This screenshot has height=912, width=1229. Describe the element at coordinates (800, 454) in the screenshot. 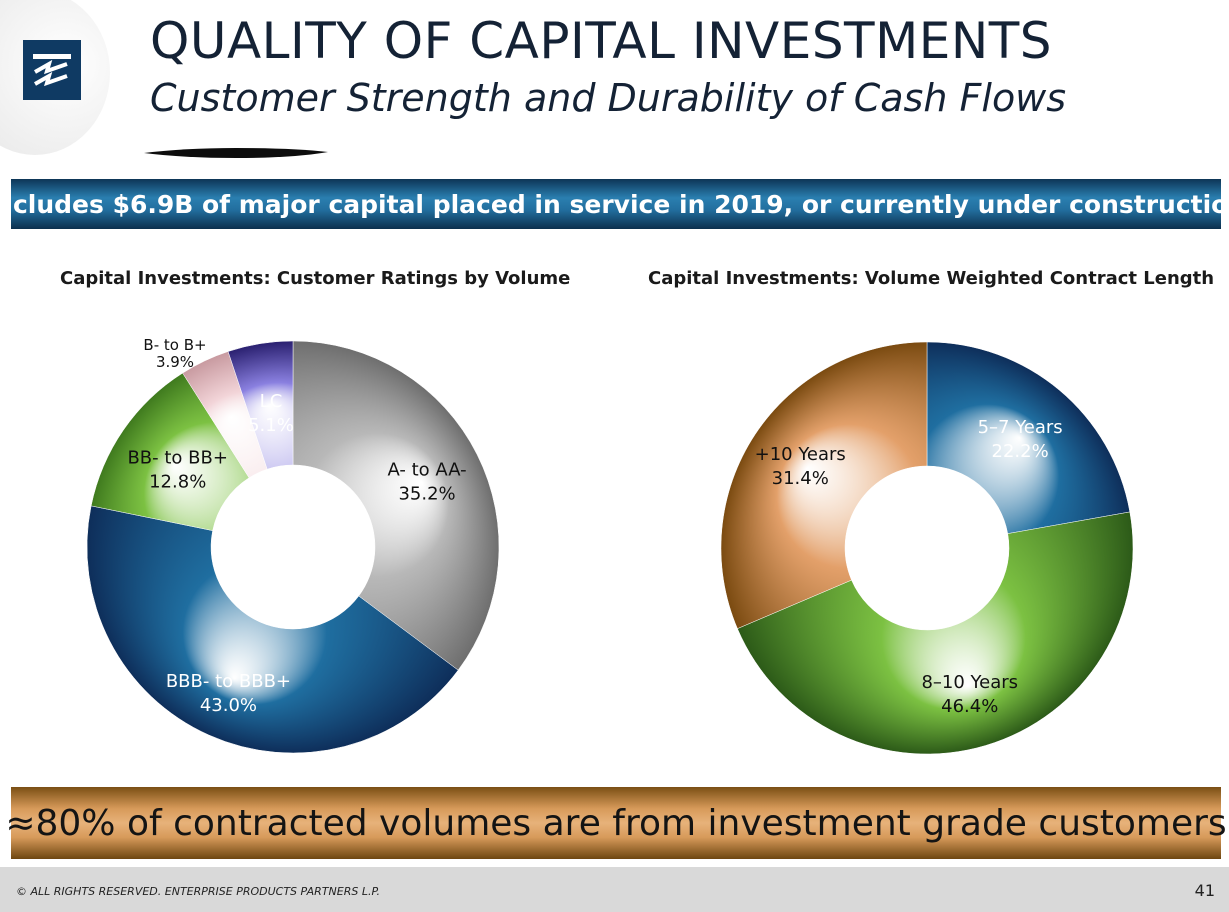

I see `slice-category-label: +10 Years` at that location.